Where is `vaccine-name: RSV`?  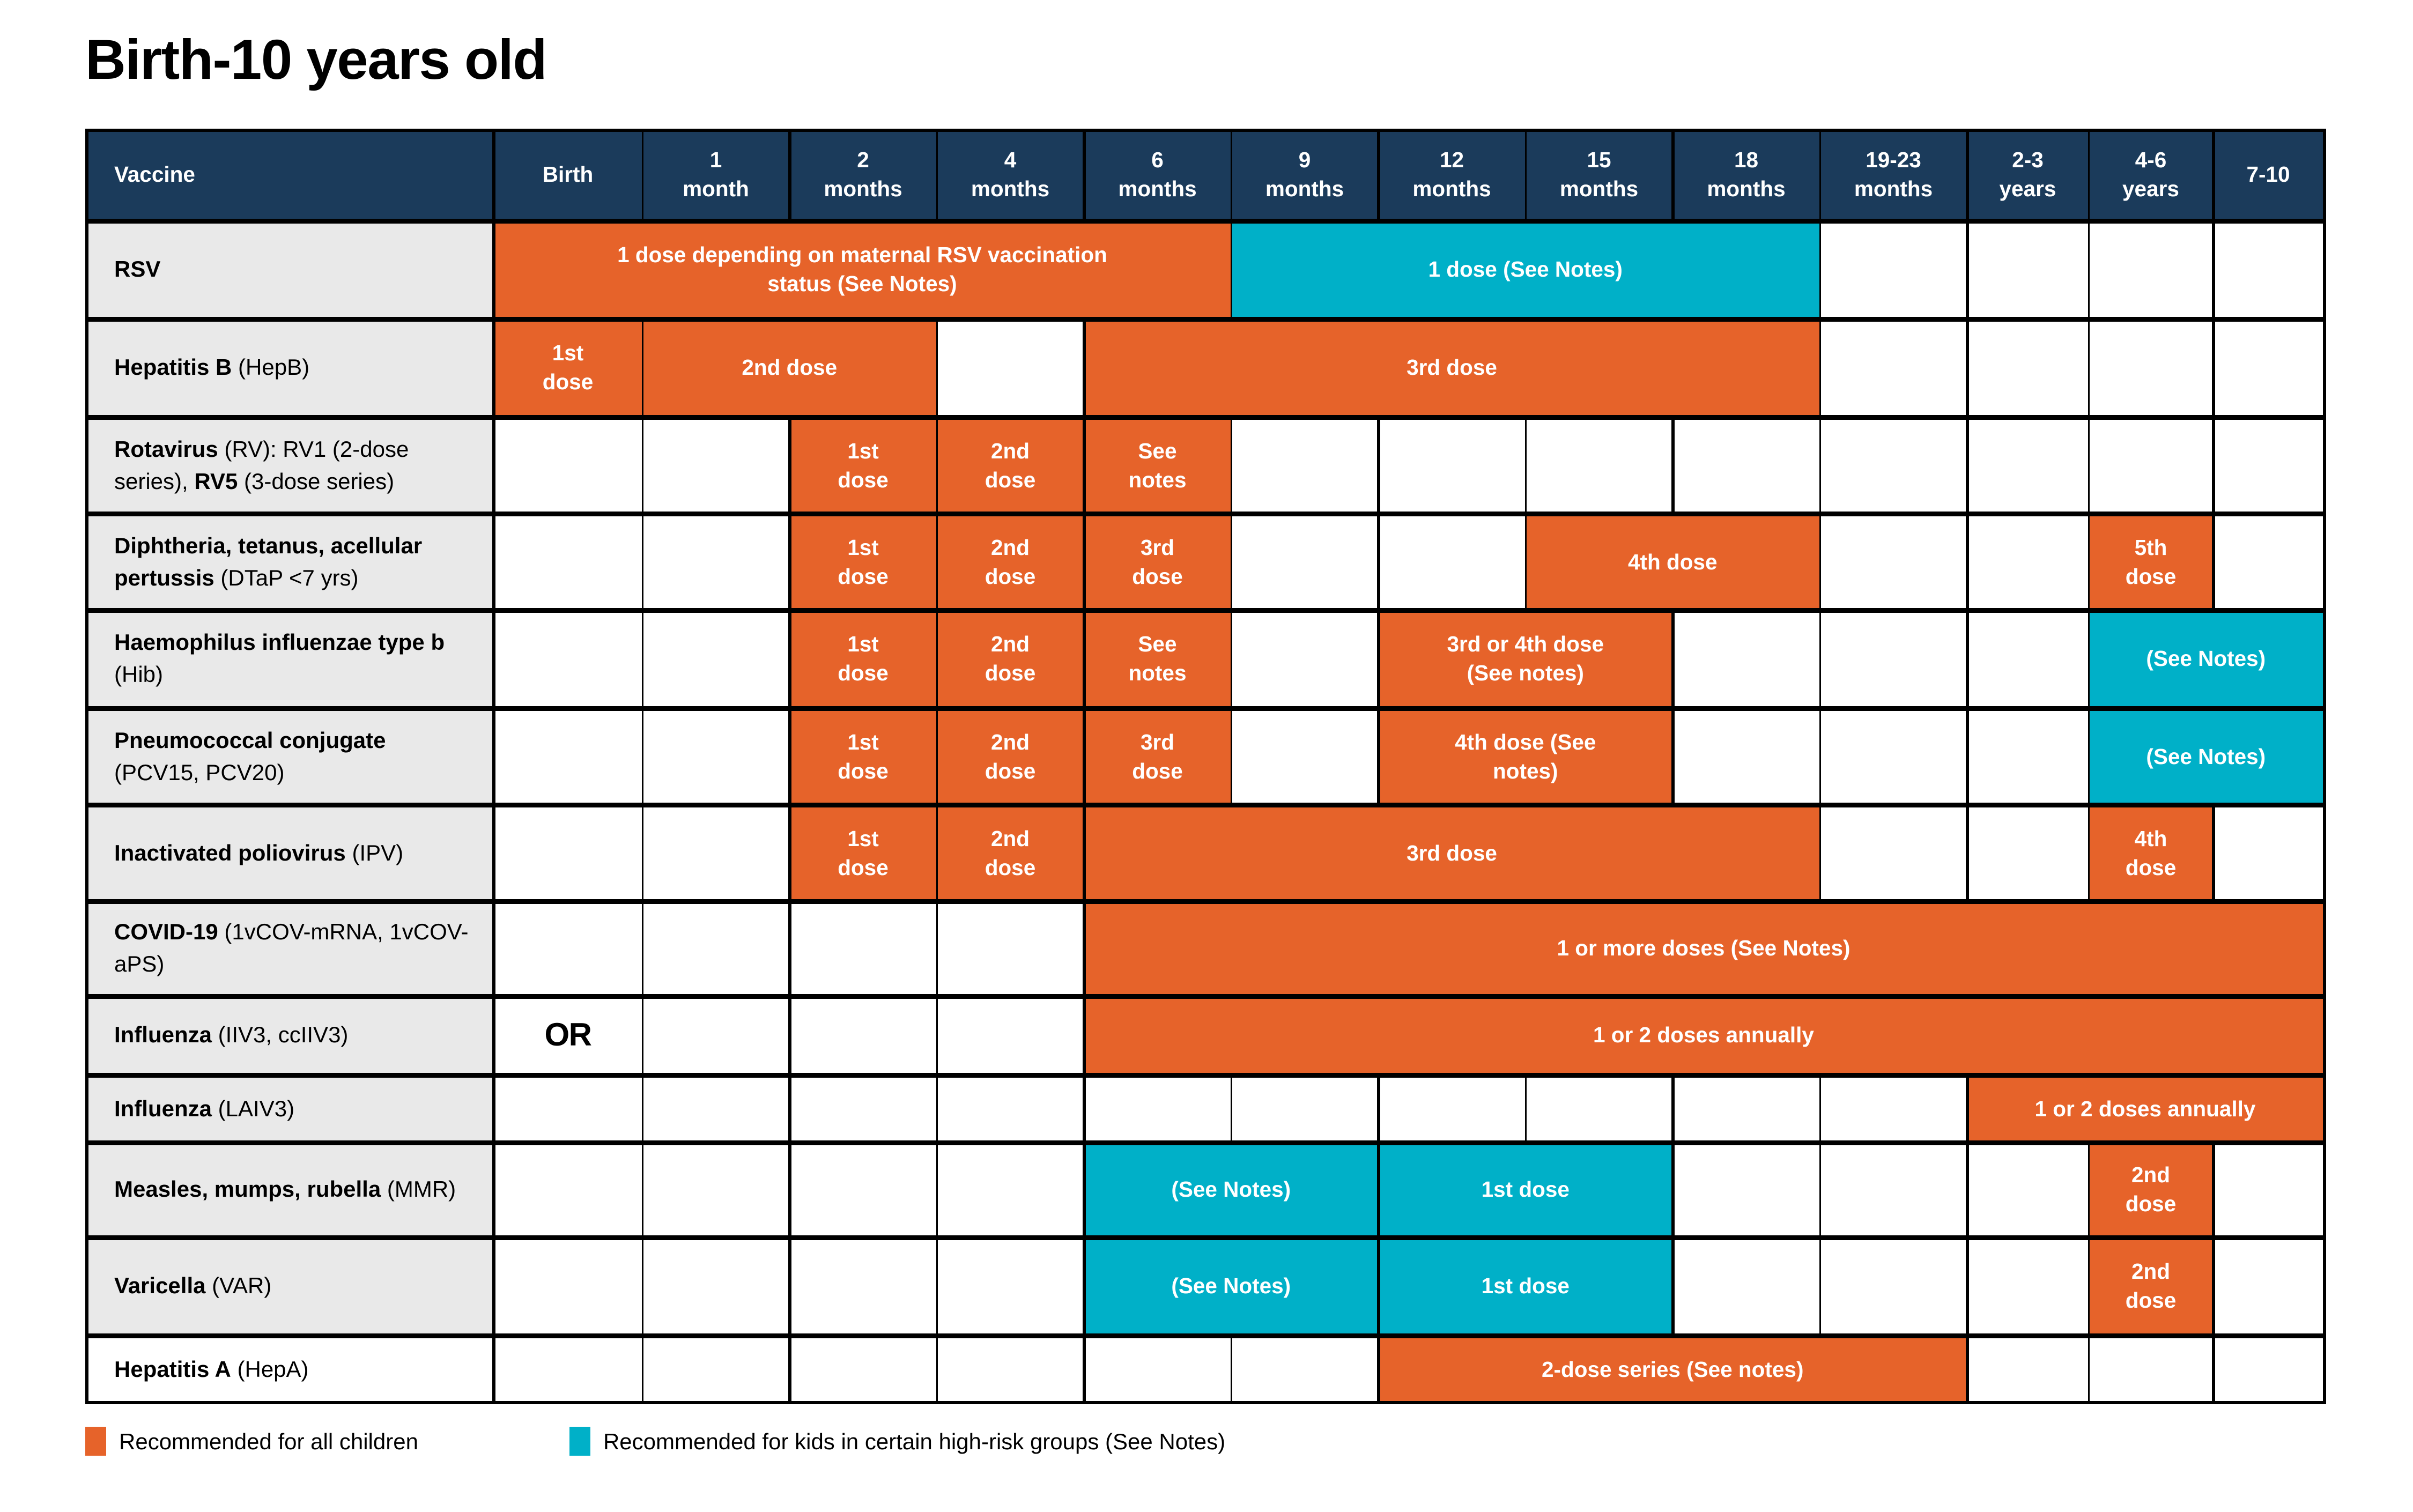
vaccine-name: RSV is located at coordinates (290, 270).